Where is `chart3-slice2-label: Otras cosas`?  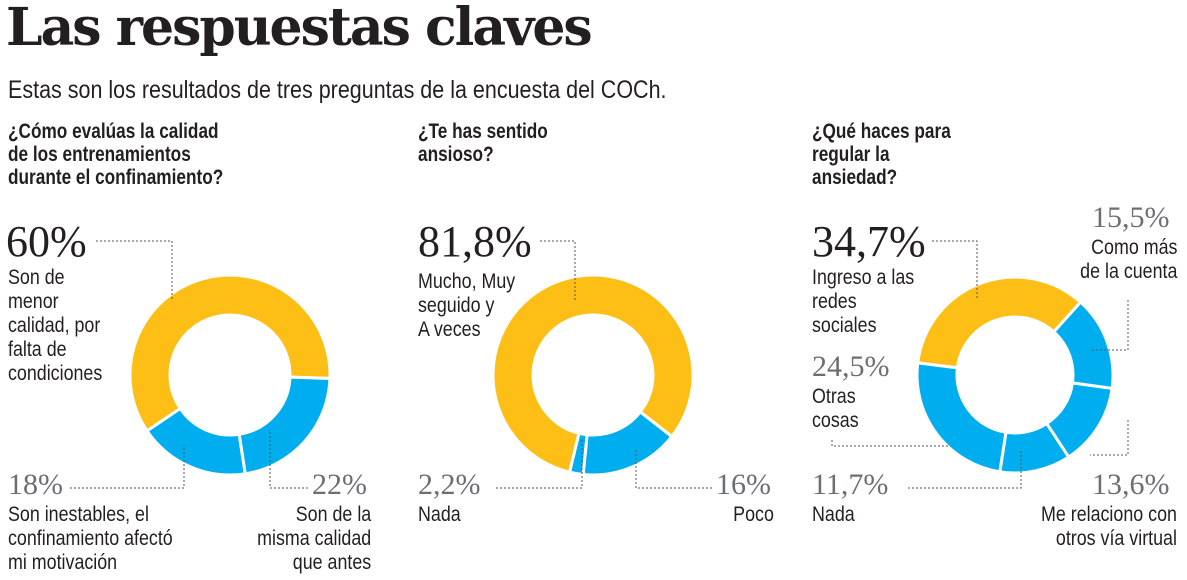 chart3-slice2-label: Otras cosas is located at coordinates (835, 408).